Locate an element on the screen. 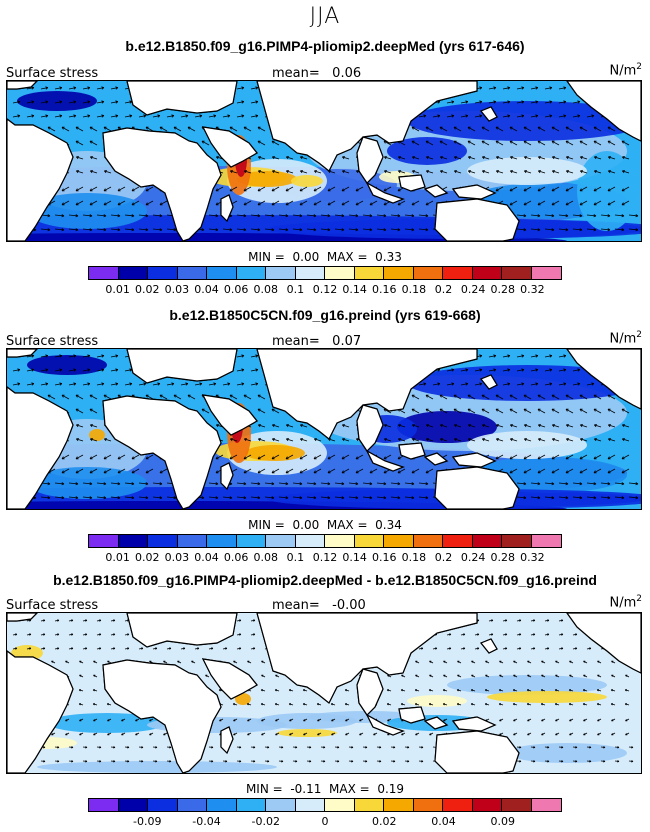 The width and height of the screenshot is (650, 832). panel-1-colorbar is located at coordinates (325, 273).